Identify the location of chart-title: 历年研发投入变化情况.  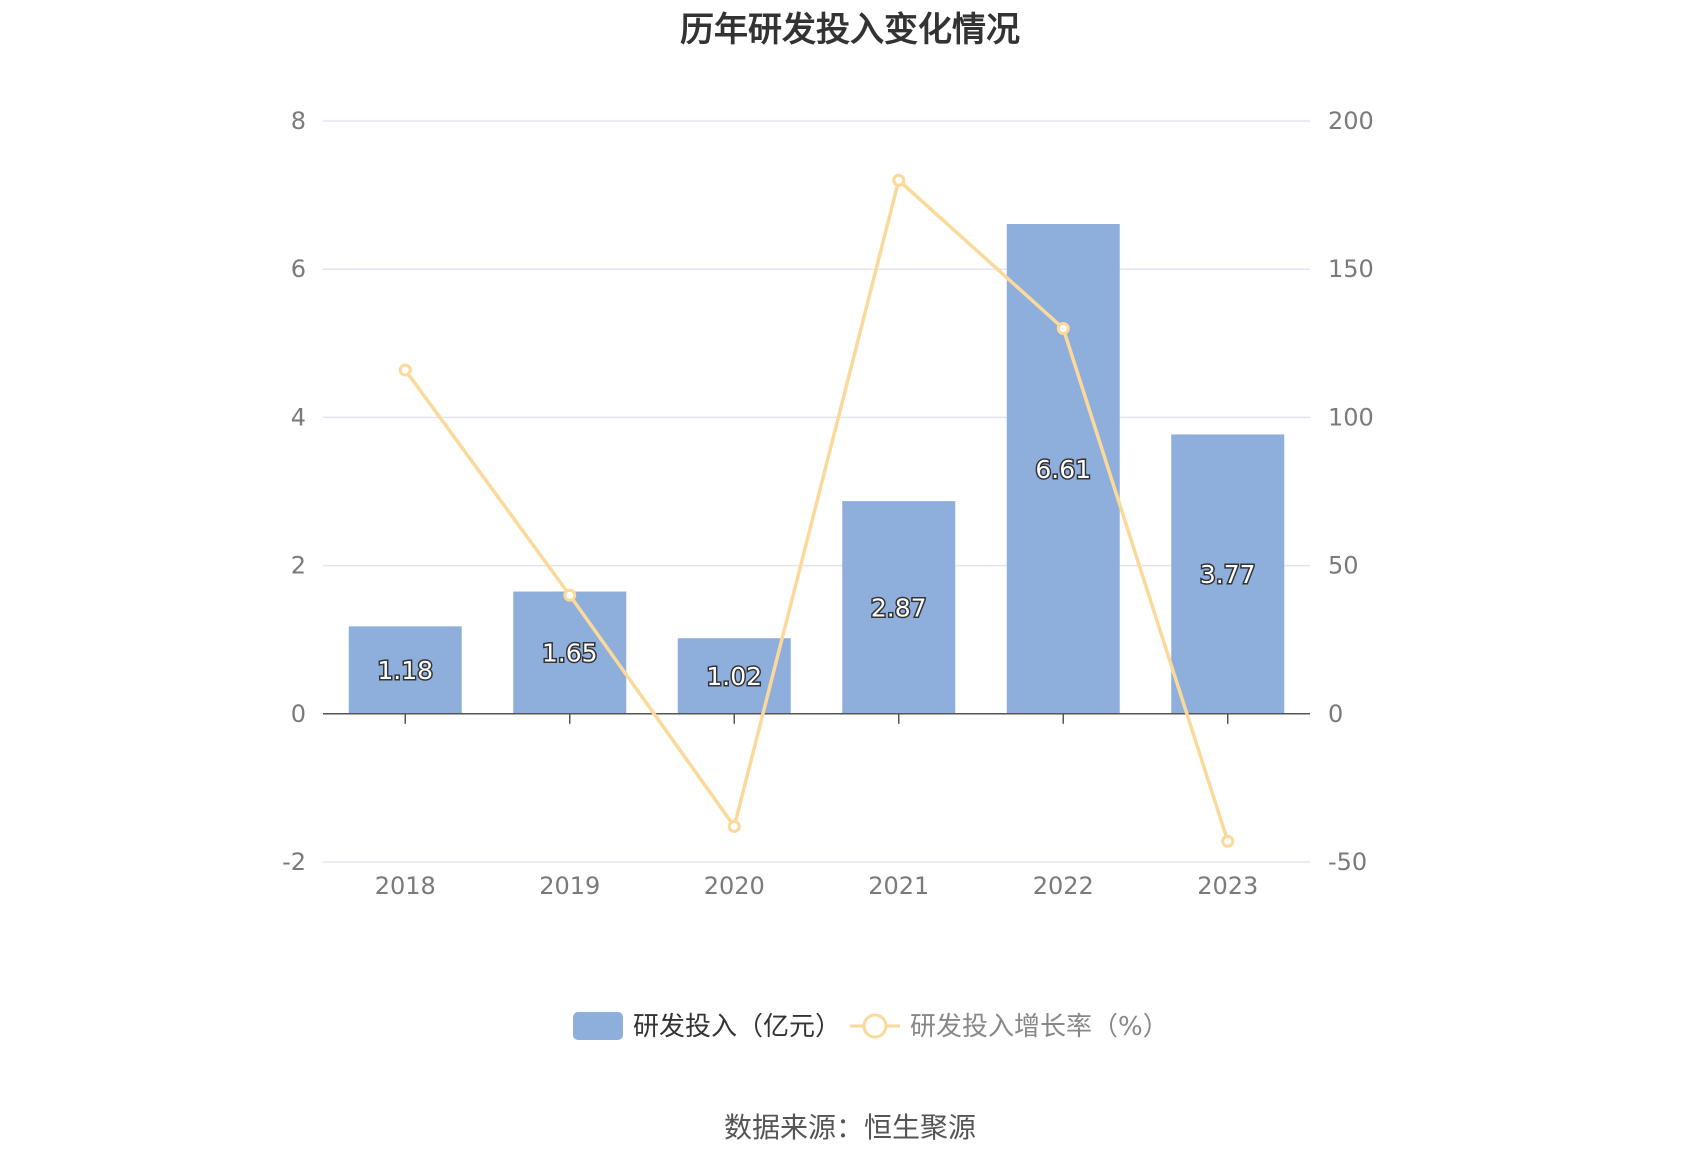
(850, 30).